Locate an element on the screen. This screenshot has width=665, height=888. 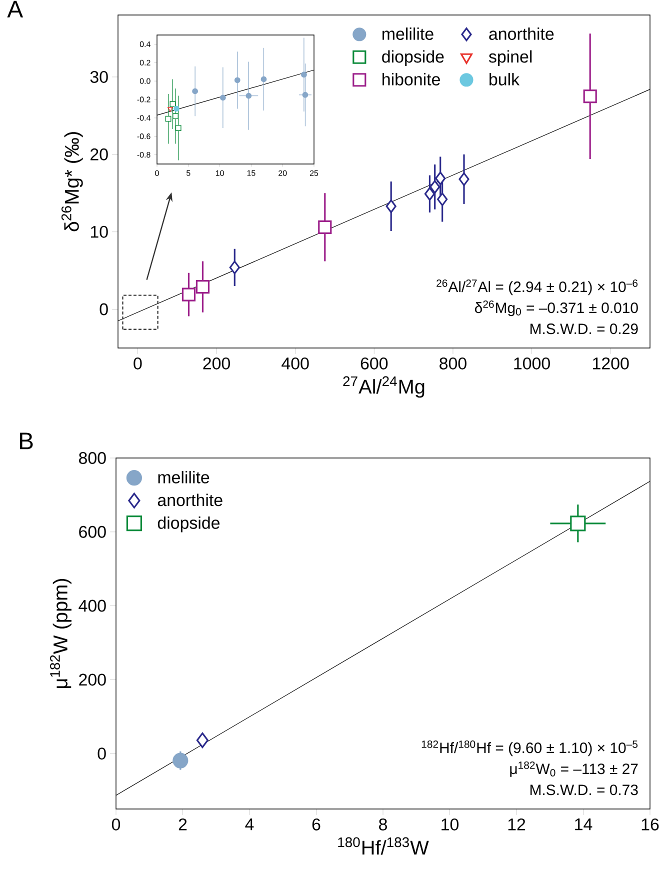
chart-title: A is located at coordinates (15, 9).